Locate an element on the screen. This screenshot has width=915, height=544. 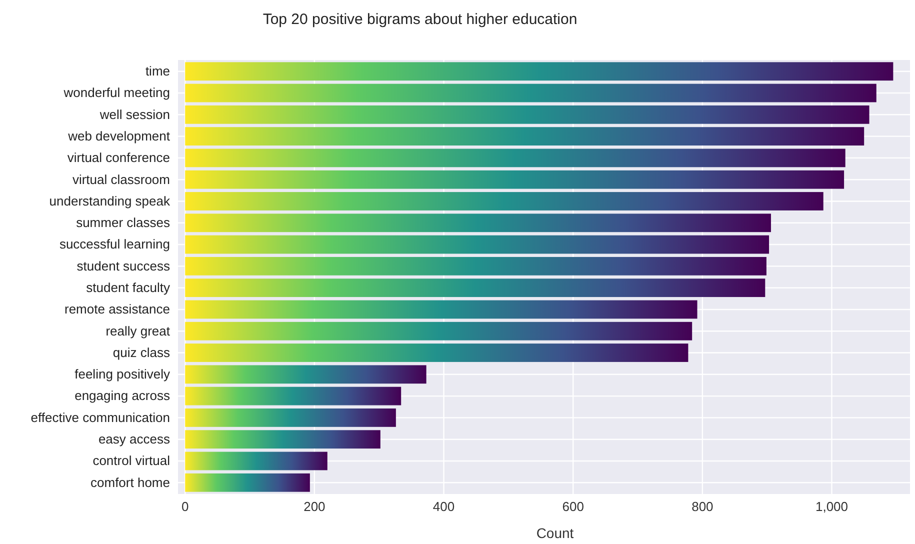
y-tick-label: summer classes is located at coordinates (123, 222).